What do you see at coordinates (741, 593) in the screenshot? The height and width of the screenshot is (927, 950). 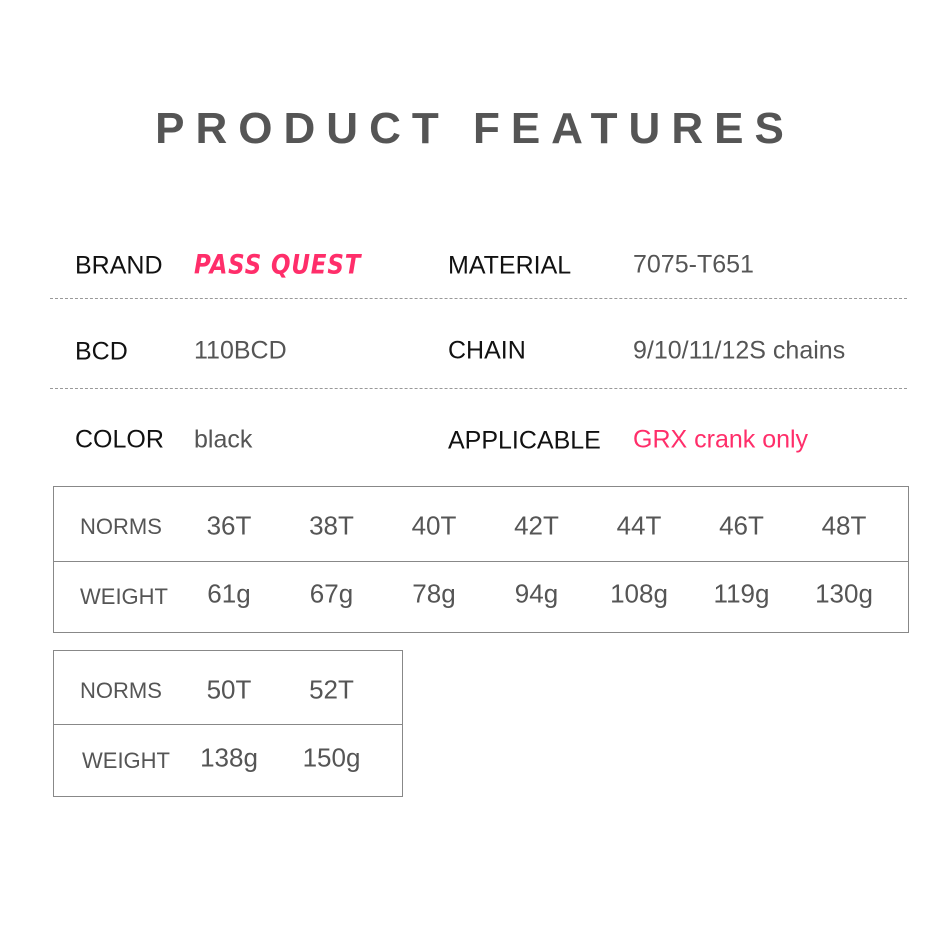 I see `weight-cell: 119g` at bounding box center [741, 593].